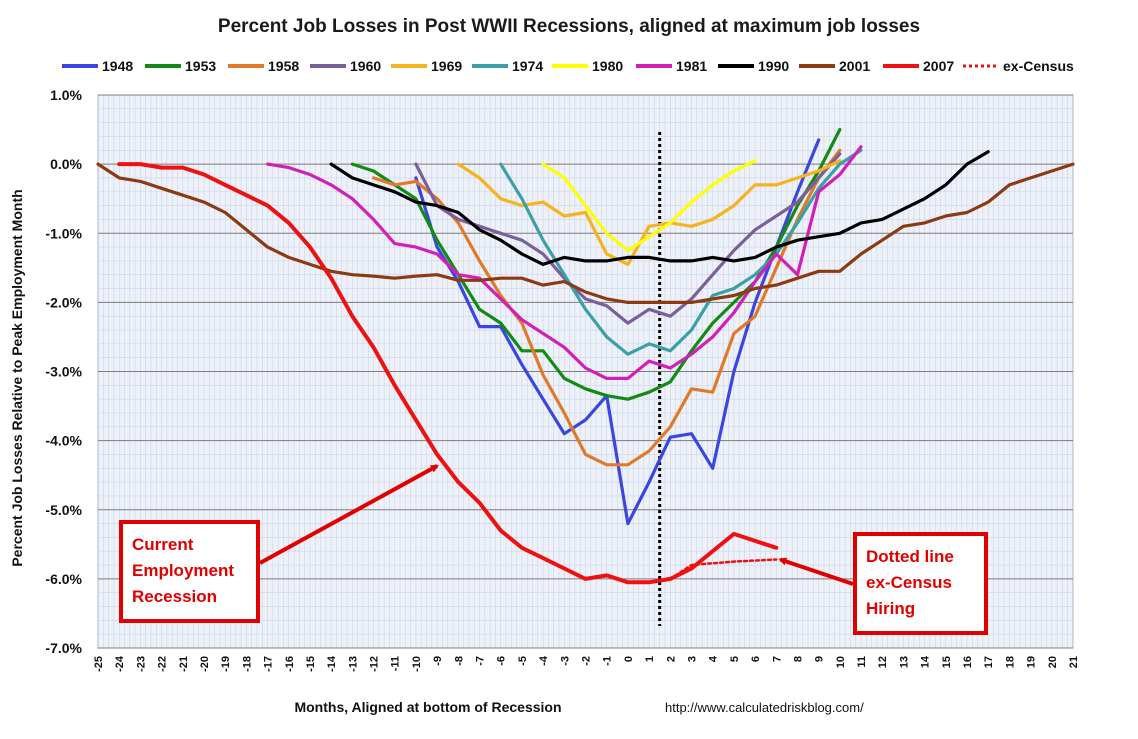 The height and width of the screenshot is (739, 1138). I want to click on callout-text: Employment, so click(183, 570).